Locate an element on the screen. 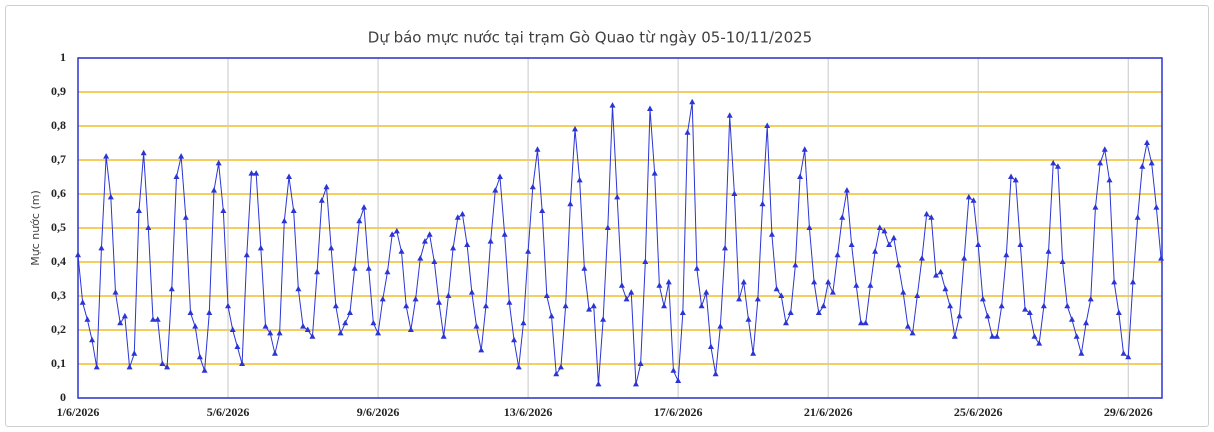 The width and height of the screenshot is (1214, 432). y-tick-label: 0,2 is located at coordinates (58, 329).